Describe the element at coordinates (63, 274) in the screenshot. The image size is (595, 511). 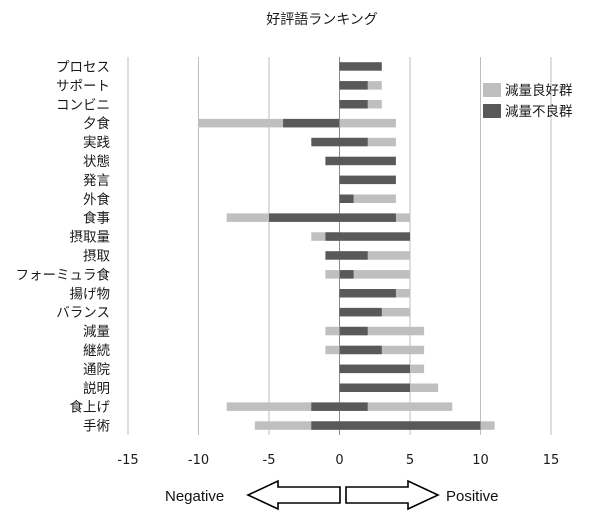
I see `category-label: フォーミュラ食` at that location.